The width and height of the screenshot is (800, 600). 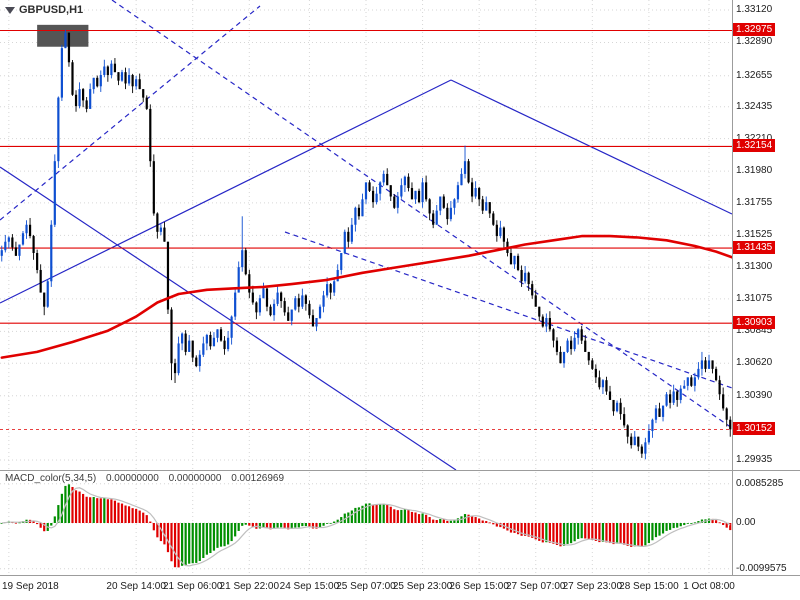 I want to click on price-axis-label: 1.30620, so click(x=754, y=363).